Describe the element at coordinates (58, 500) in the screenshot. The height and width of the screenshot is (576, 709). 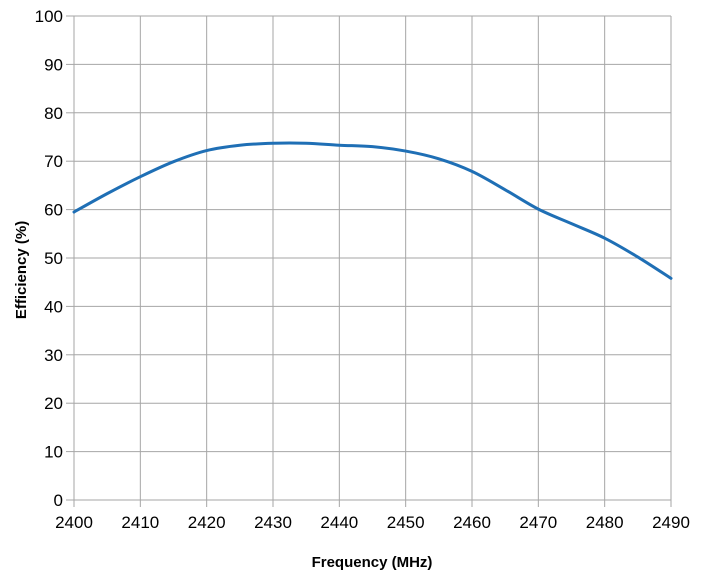
I see `y-tick-label: 0` at that location.